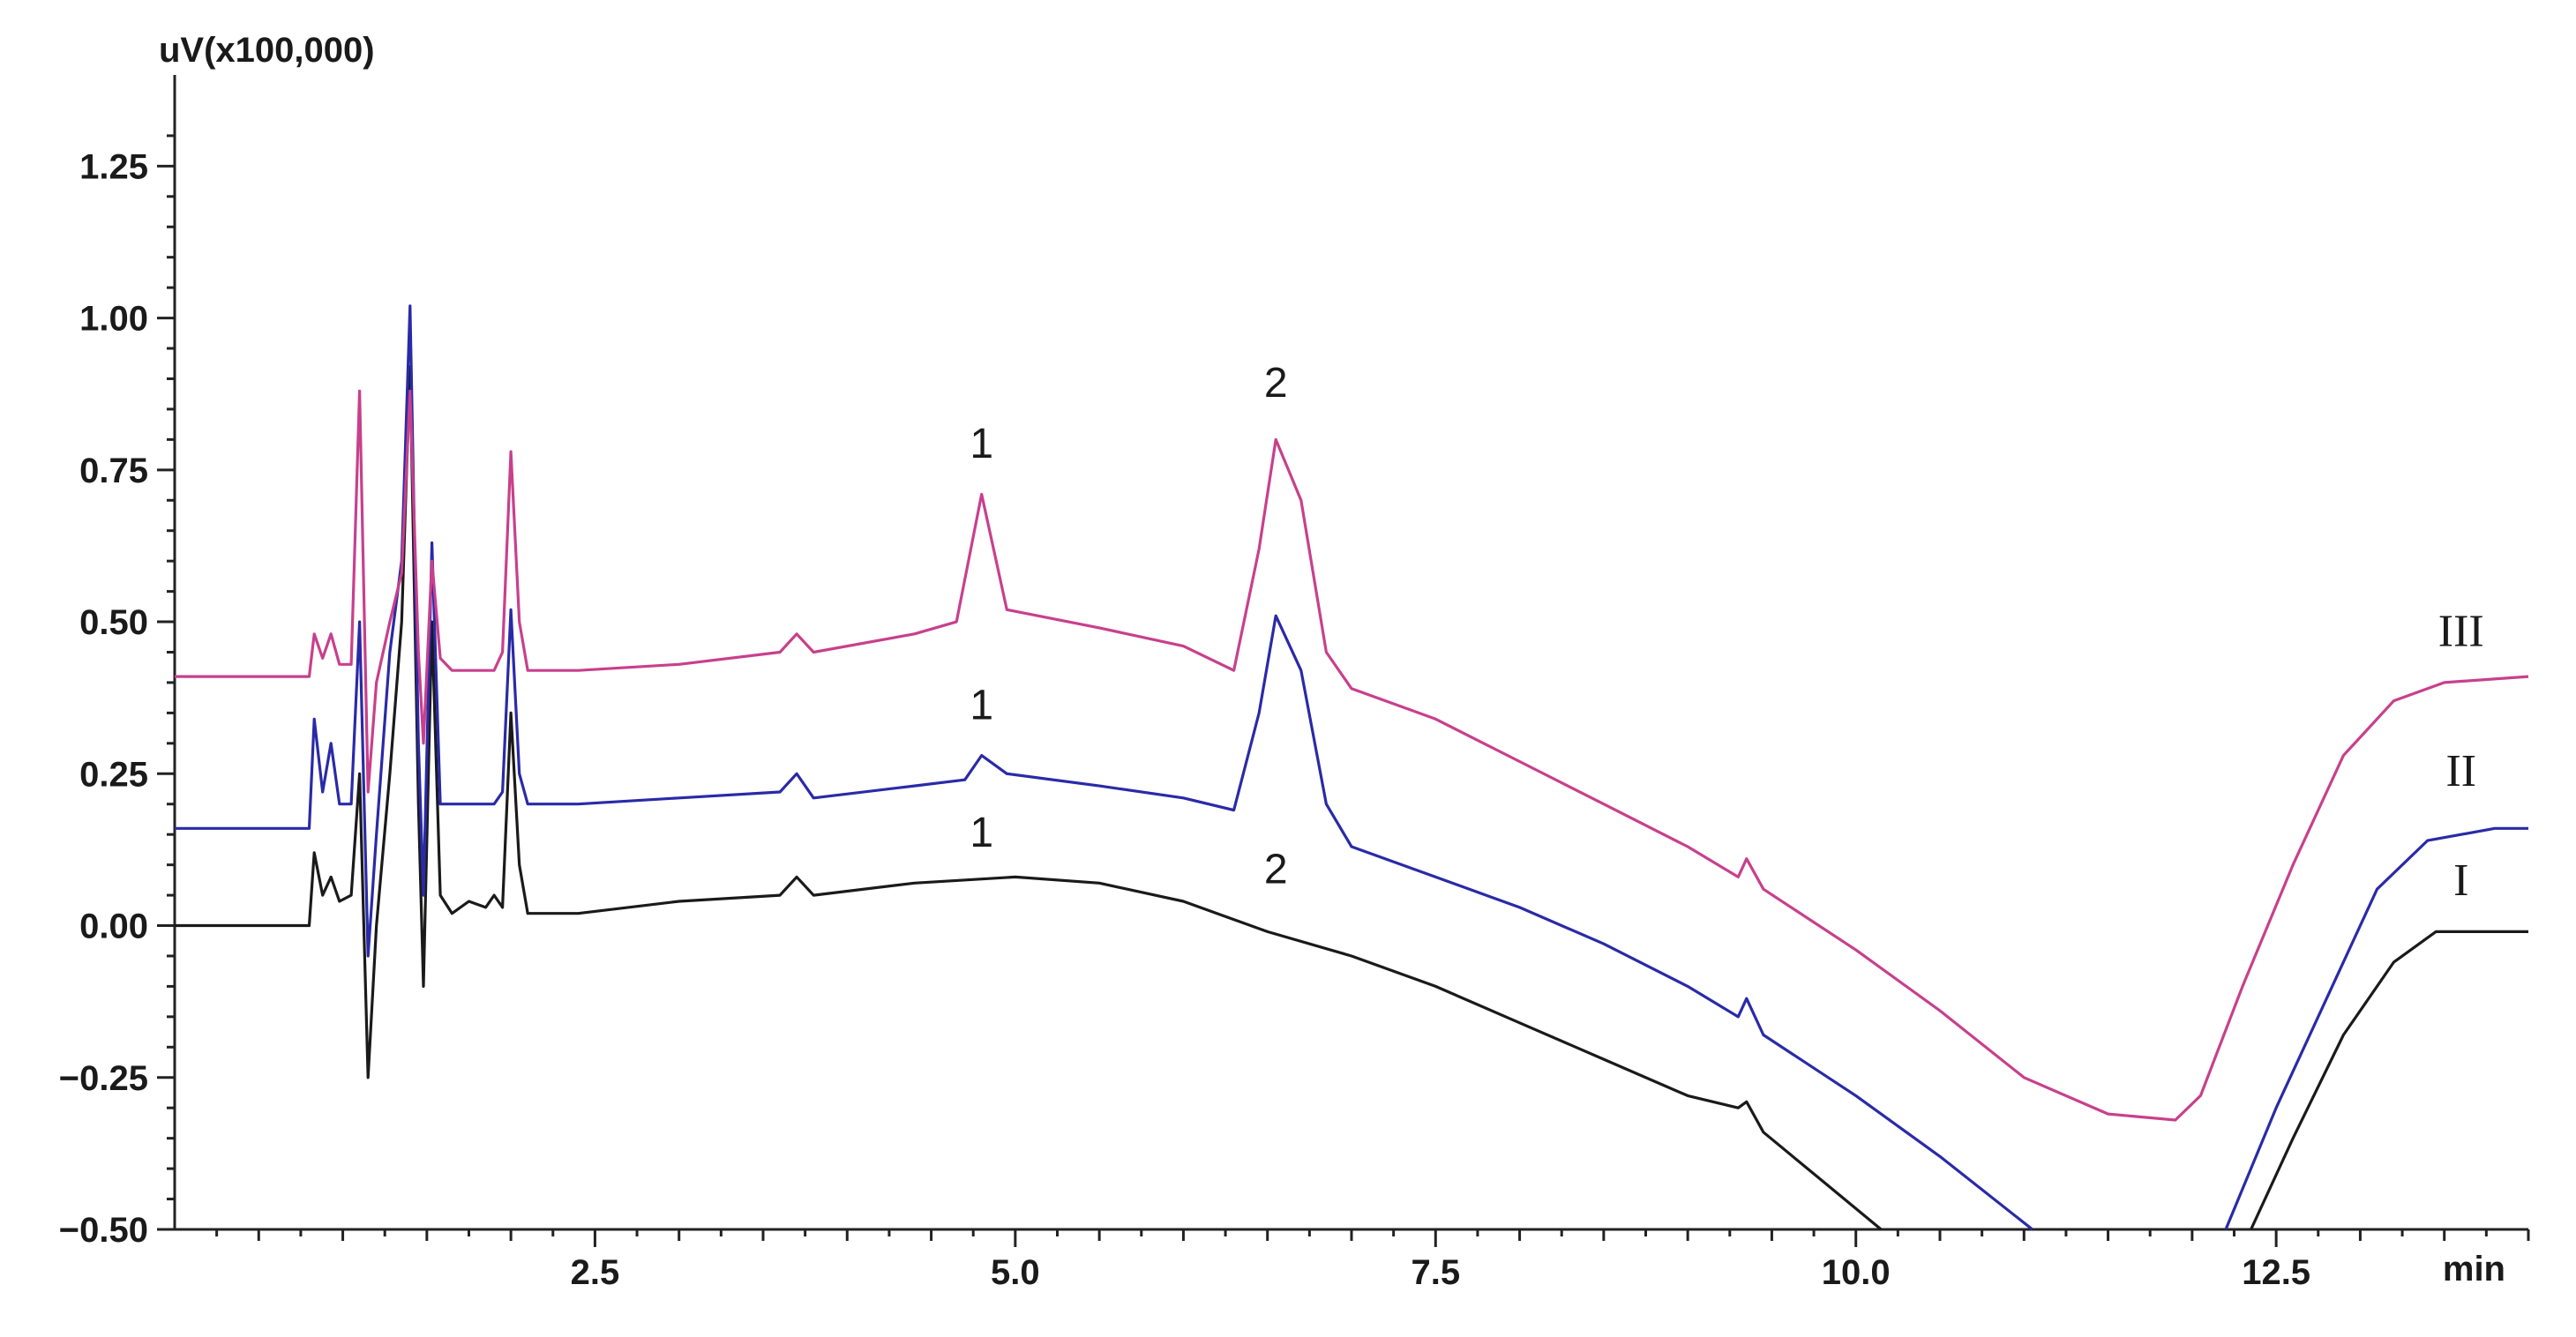 The image size is (2576, 1337). What do you see at coordinates (2474, 1269) in the screenshot?
I see `x-axis-unit-label: min` at bounding box center [2474, 1269].